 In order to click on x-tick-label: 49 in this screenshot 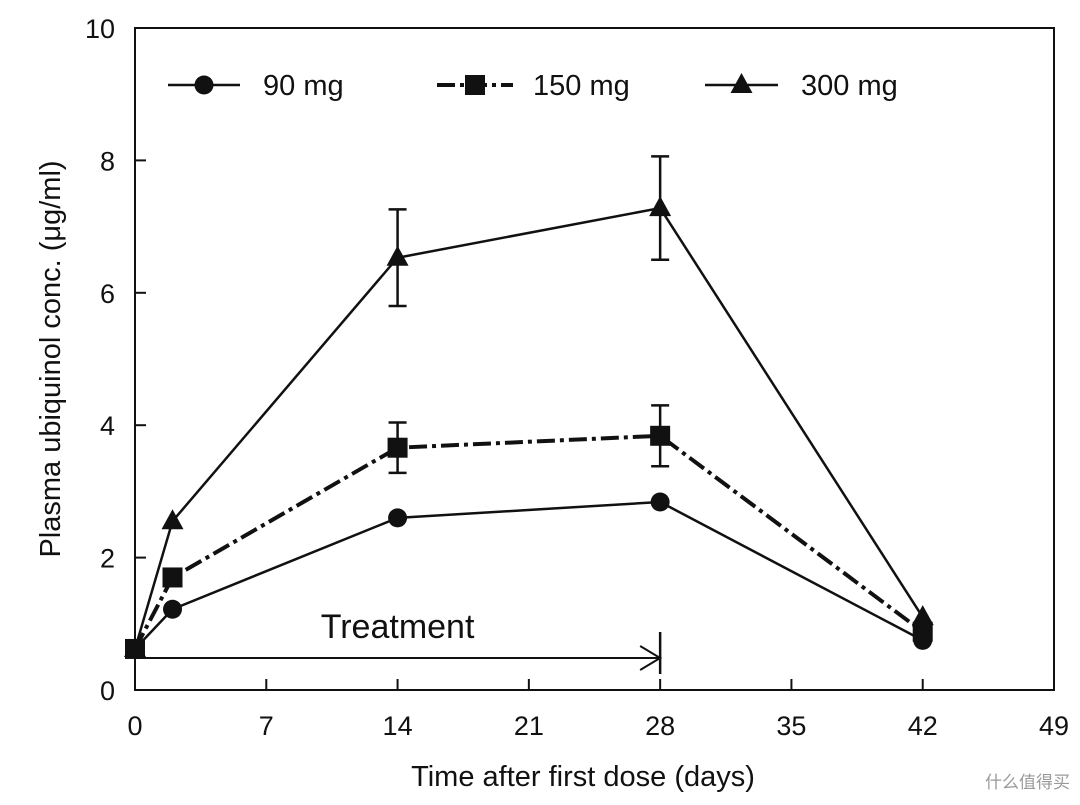, I will do `click(1054, 726)`.